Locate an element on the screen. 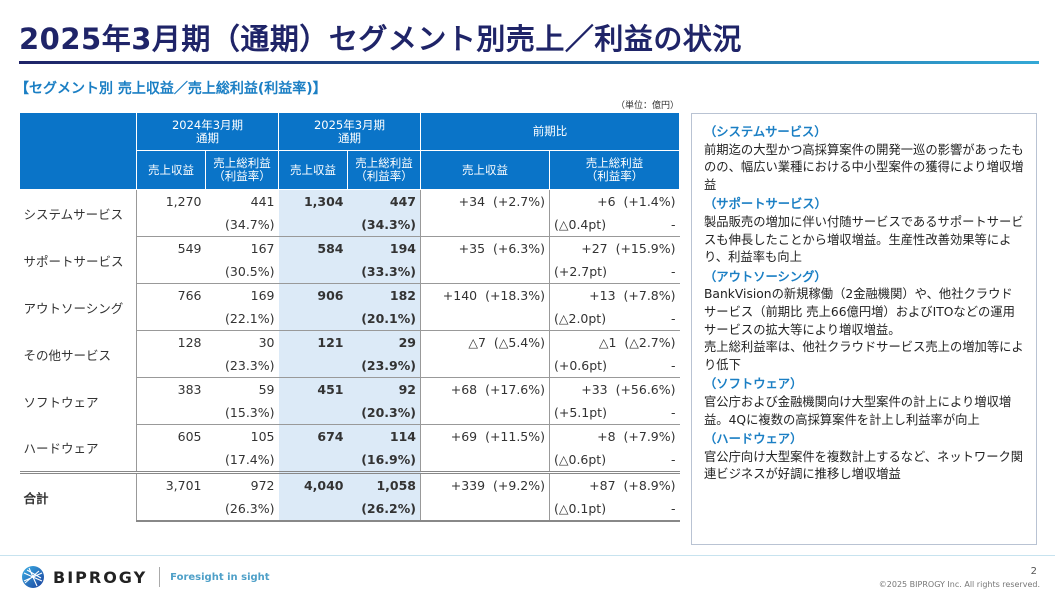 The image size is (1055, 595). curr-revenue: 1,304 is located at coordinates (313, 201).